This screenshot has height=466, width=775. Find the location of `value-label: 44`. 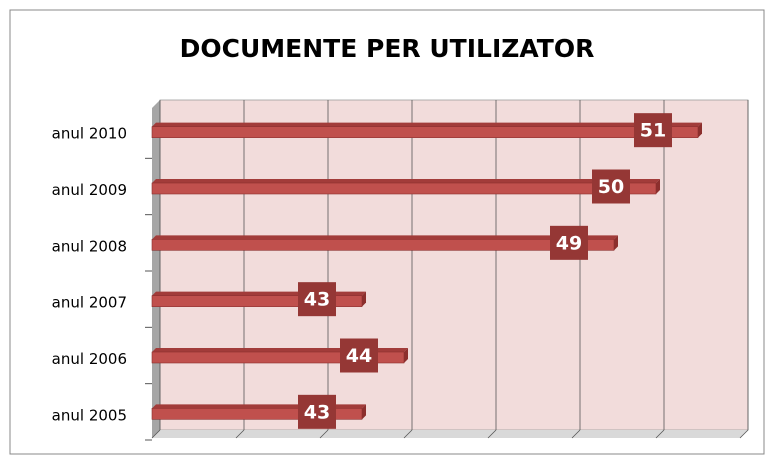

value-label: 44 is located at coordinates (359, 356).